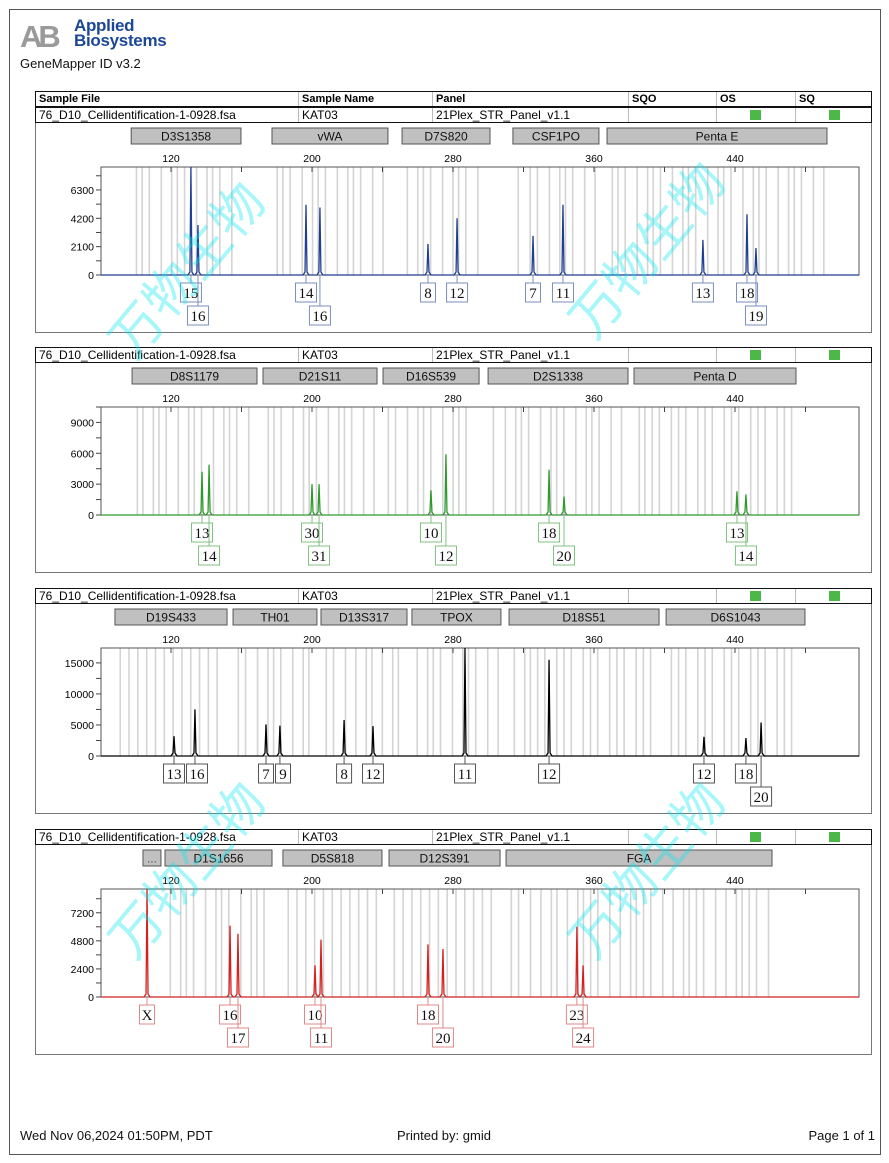  What do you see at coordinates (83, 726) in the screenshot?
I see `y-tick-label: 5000` at bounding box center [83, 726].